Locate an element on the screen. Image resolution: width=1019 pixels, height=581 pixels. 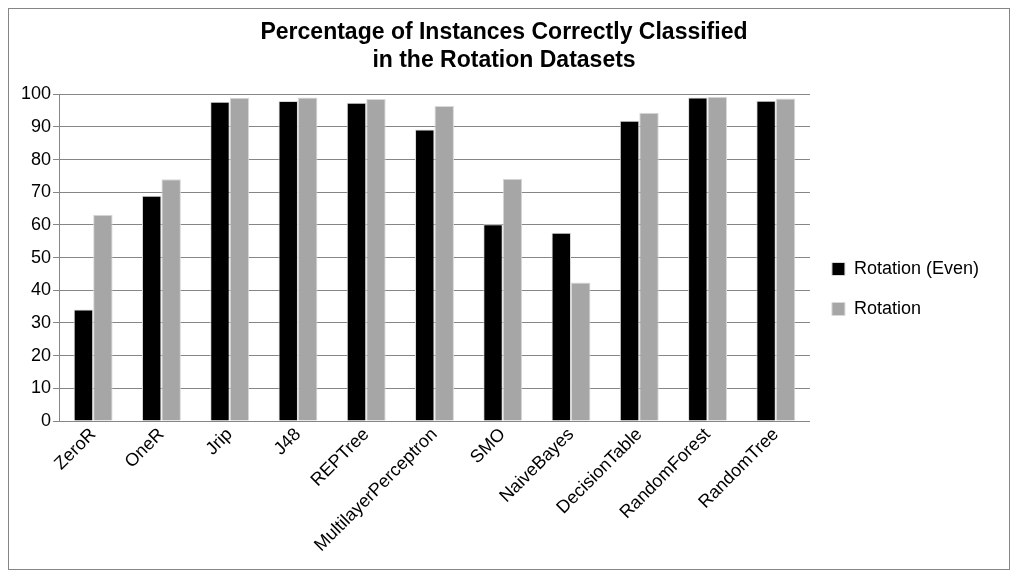
y-tick-label: 50 is located at coordinates (41, 256).